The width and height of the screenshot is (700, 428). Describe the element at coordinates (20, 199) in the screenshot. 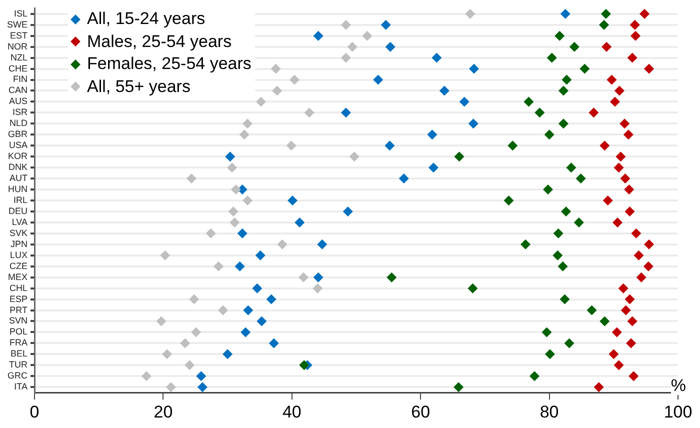

I see `y-tick-label: IRL` at that location.